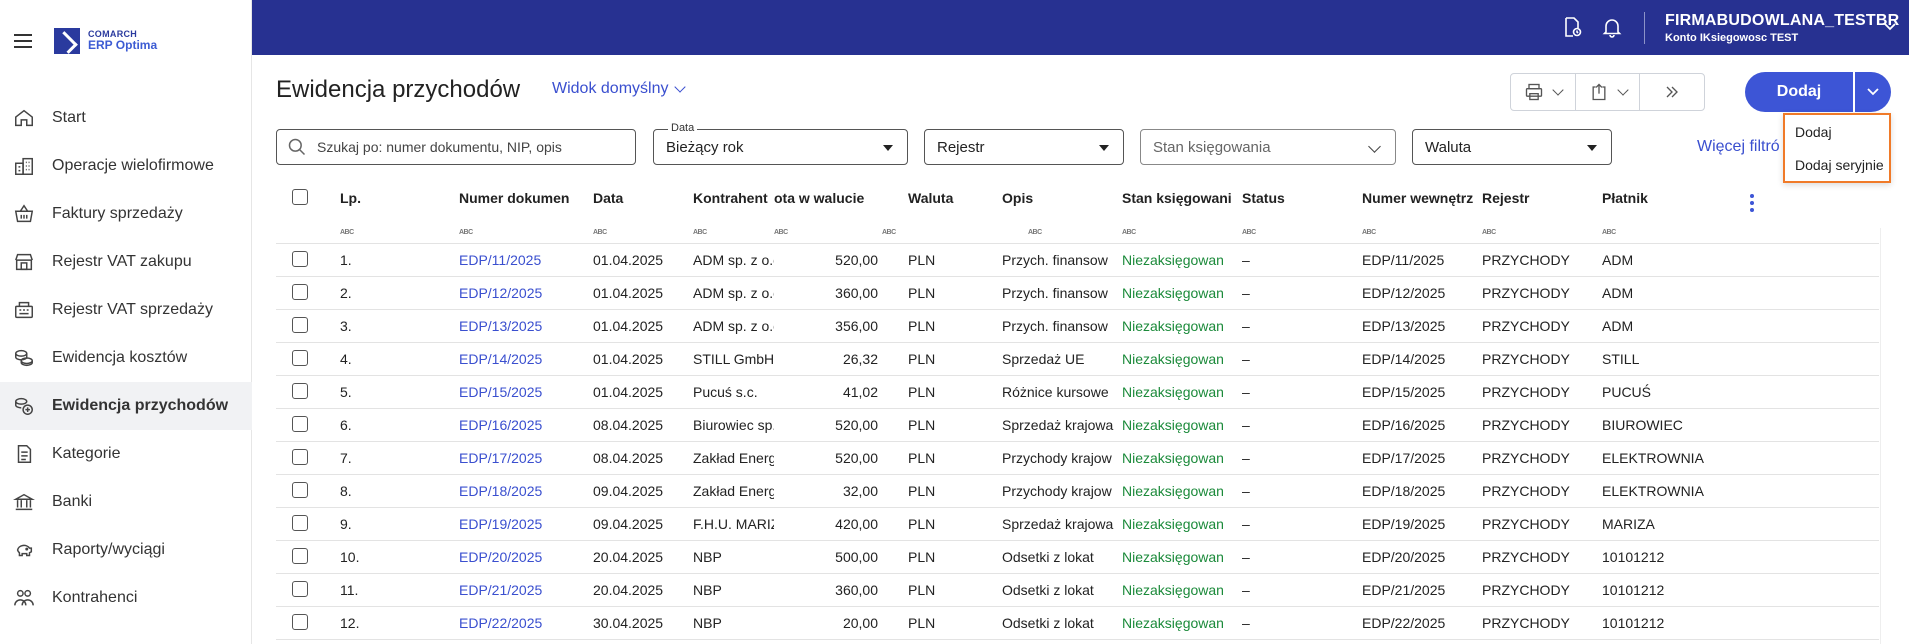  I want to click on more-filters-link: Więcej filtró, so click(1738, 146).